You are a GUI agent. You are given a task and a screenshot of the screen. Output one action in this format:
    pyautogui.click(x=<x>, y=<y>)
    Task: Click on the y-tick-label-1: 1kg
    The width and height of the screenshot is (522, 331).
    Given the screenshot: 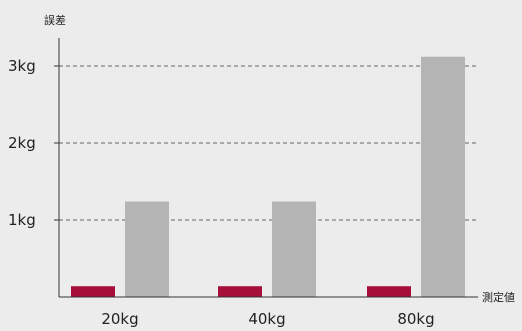 What is the action you would take?
    pyautogui.click(x=22, y=220)
    